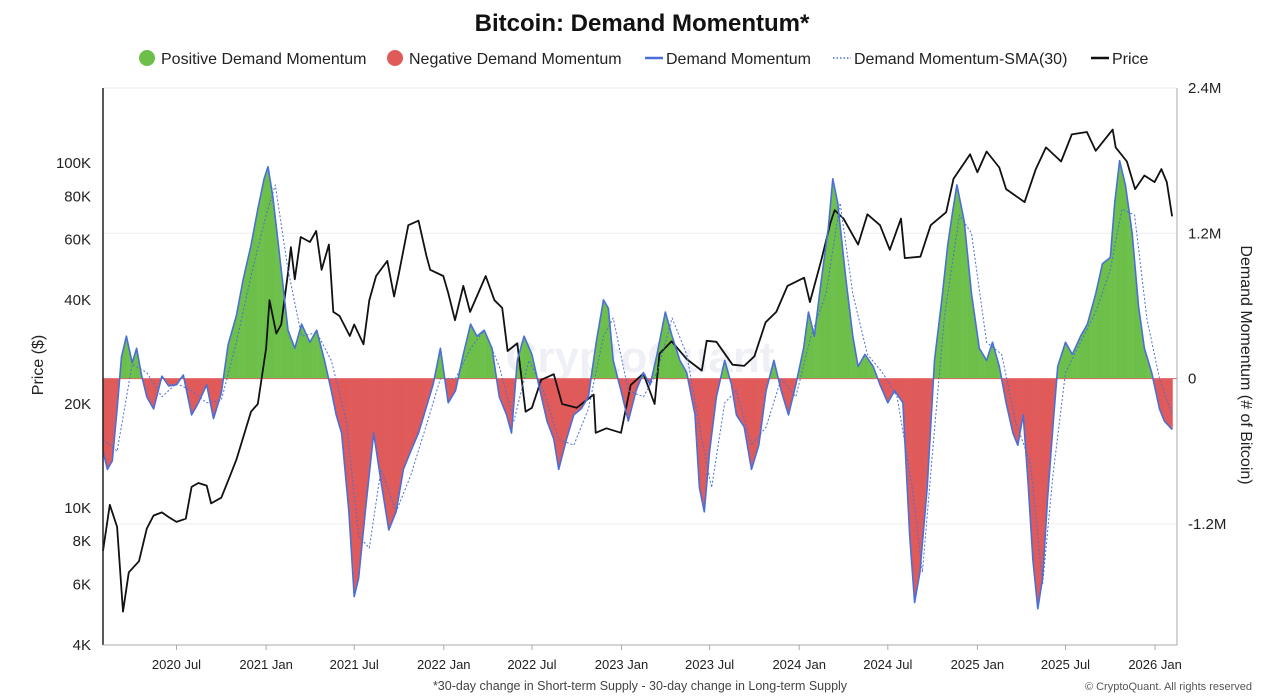 Image resolution: width=1284 pixels, height=699 pixels. What do you see at coordinates (1245, 364) in the screenshot?
I see `y-right-axis-title: Demand Momentum (# of Bitcoin)` at bounding box center [1245, 364].